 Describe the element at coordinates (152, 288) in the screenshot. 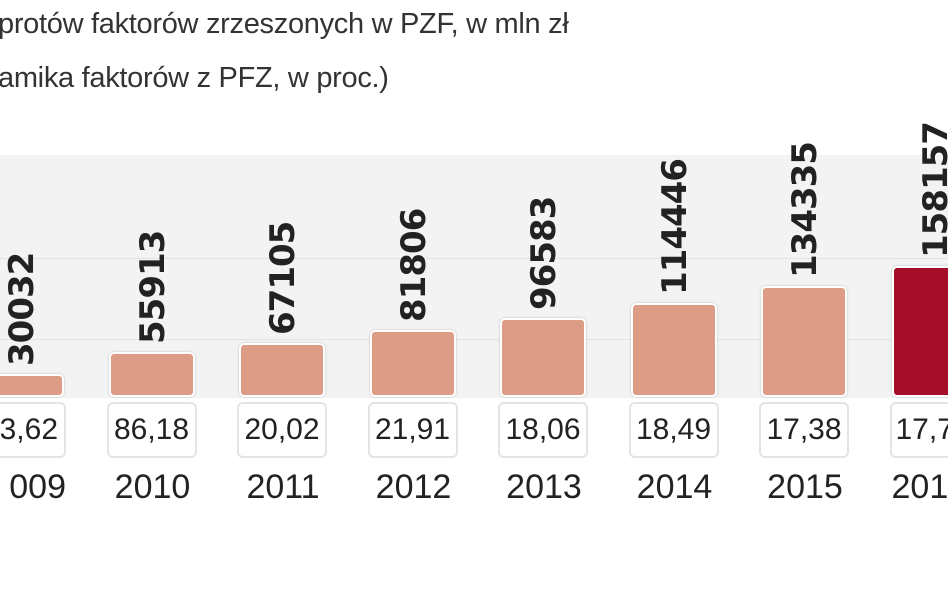

I see `value-label: 55913` at that location.